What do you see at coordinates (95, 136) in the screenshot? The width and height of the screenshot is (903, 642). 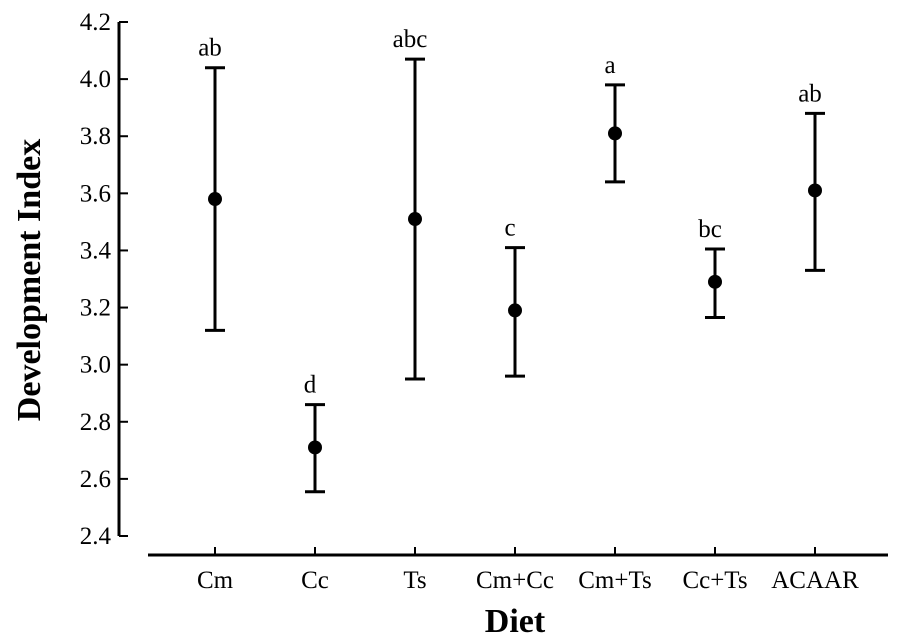 I see `y-tick-label: 3.8` at bounding box center [95, 136].